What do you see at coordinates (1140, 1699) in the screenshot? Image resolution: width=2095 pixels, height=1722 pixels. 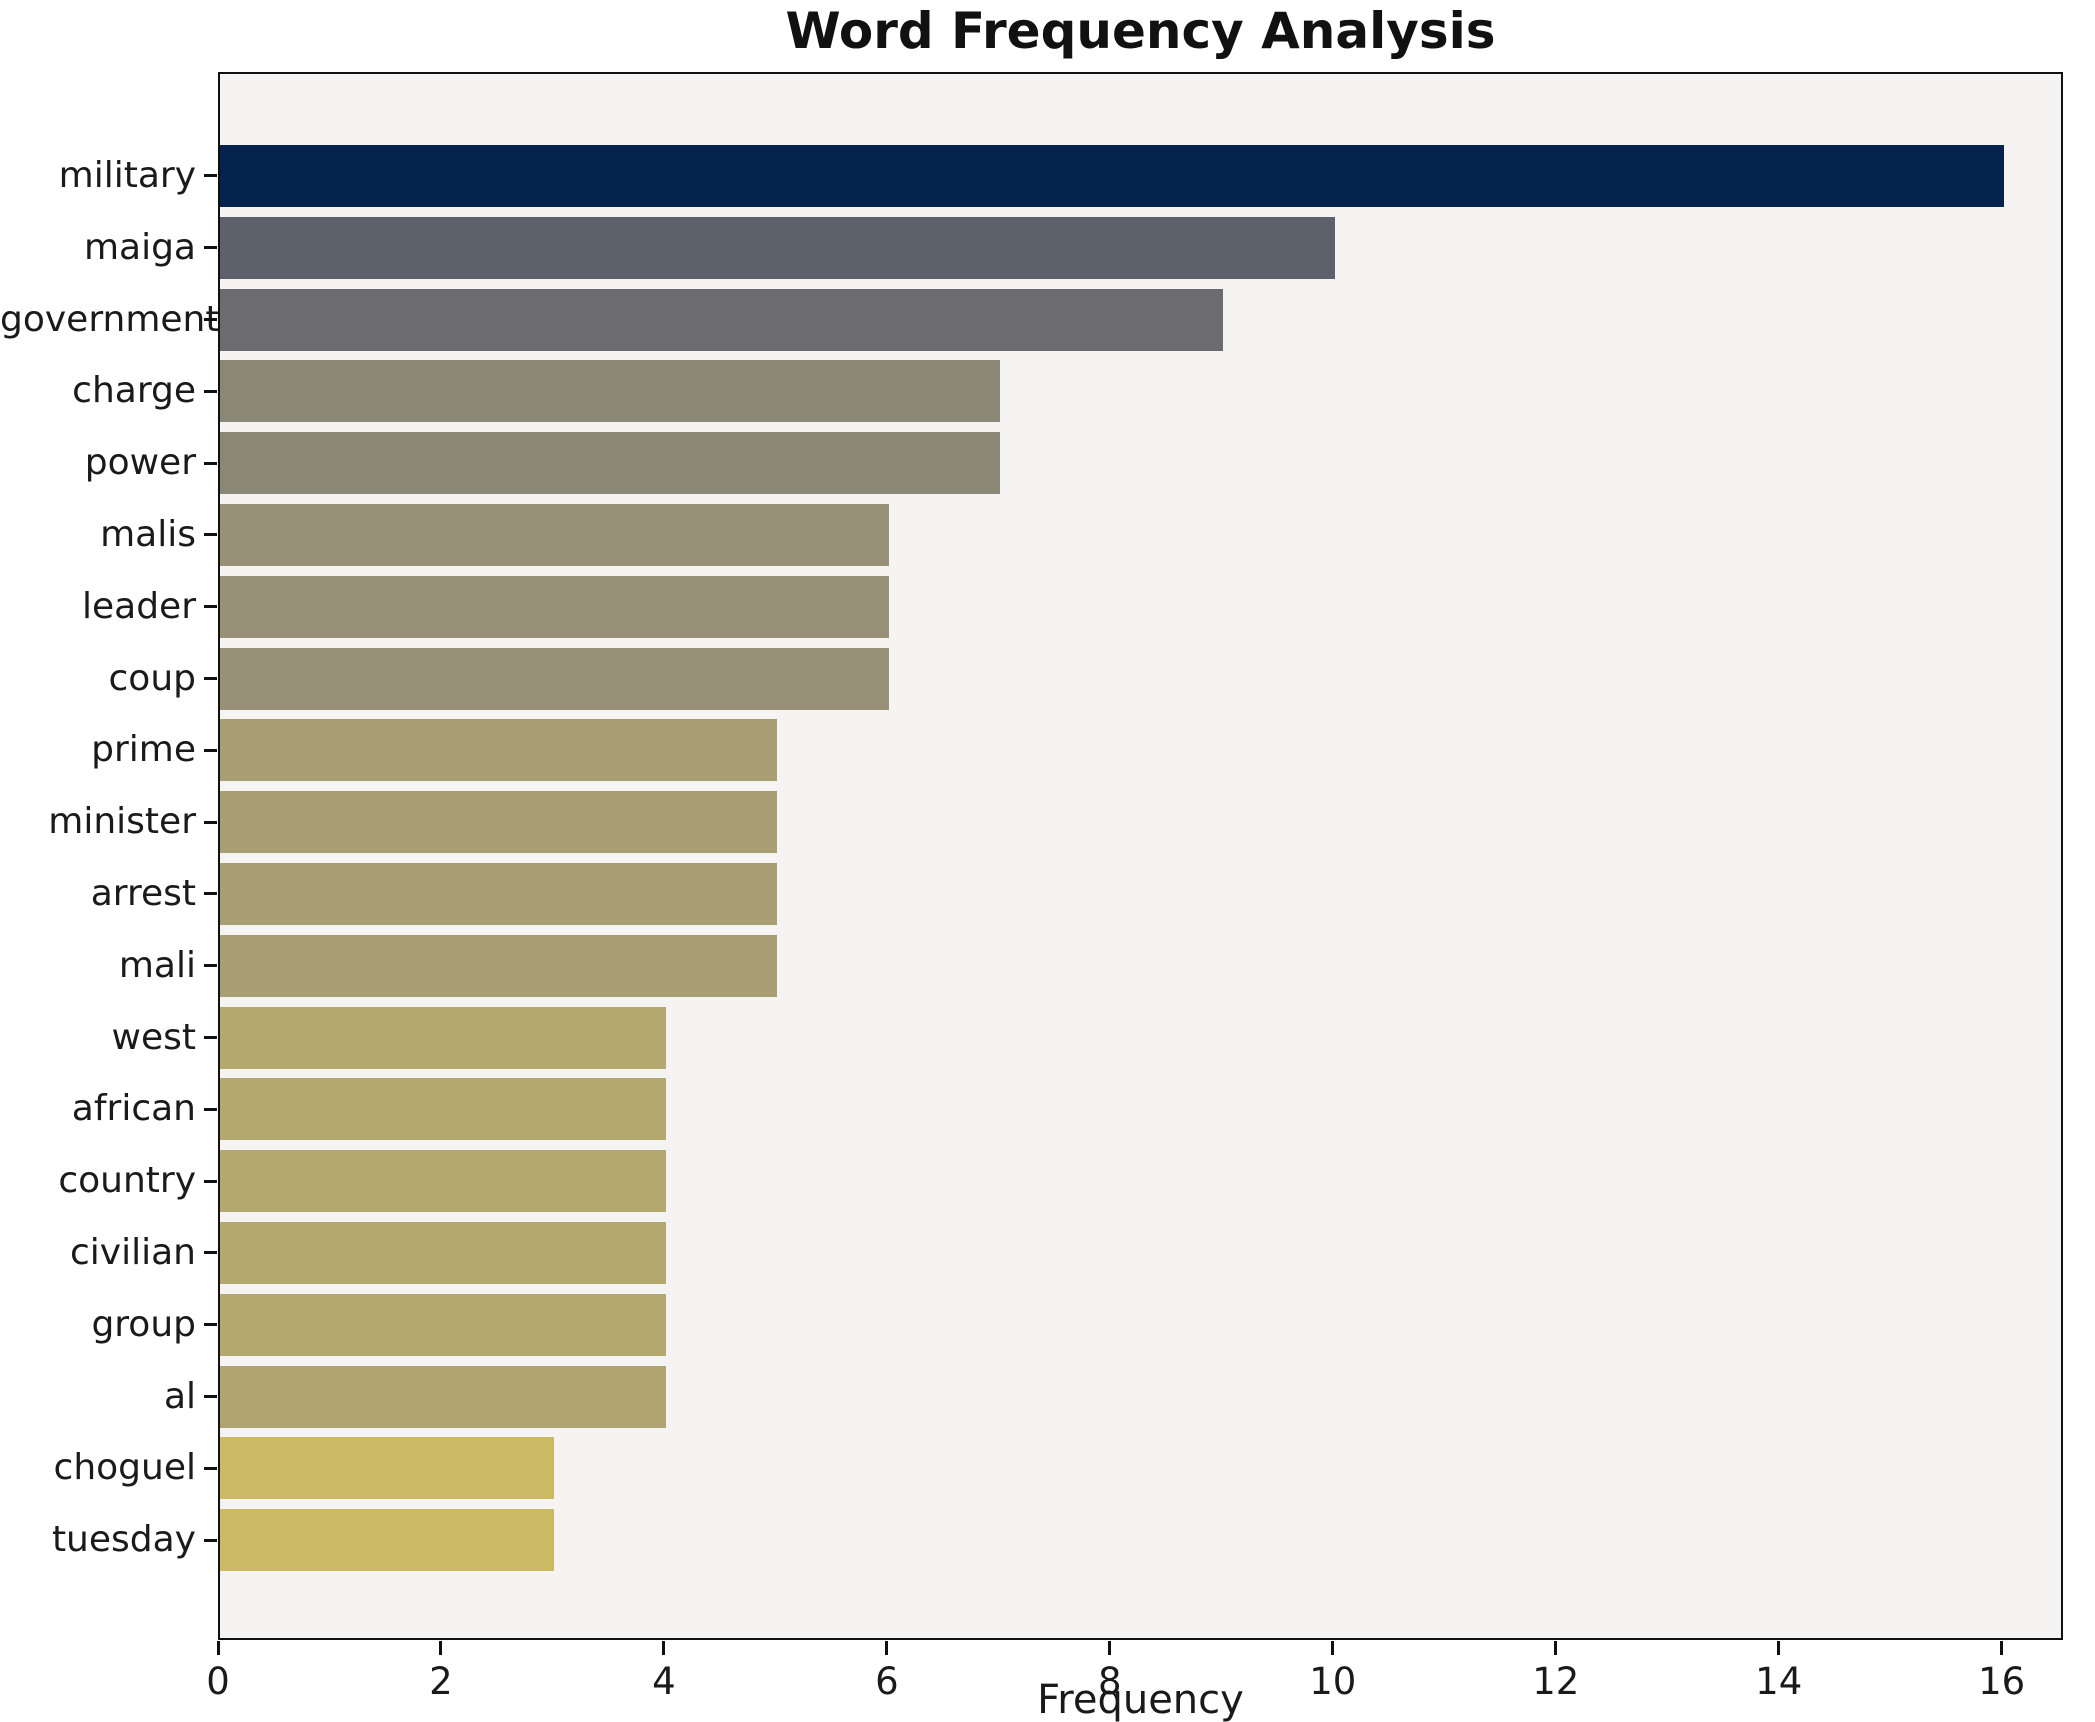 I see `x-axis-title: Frequency` at bounding box center [1140, 1699].